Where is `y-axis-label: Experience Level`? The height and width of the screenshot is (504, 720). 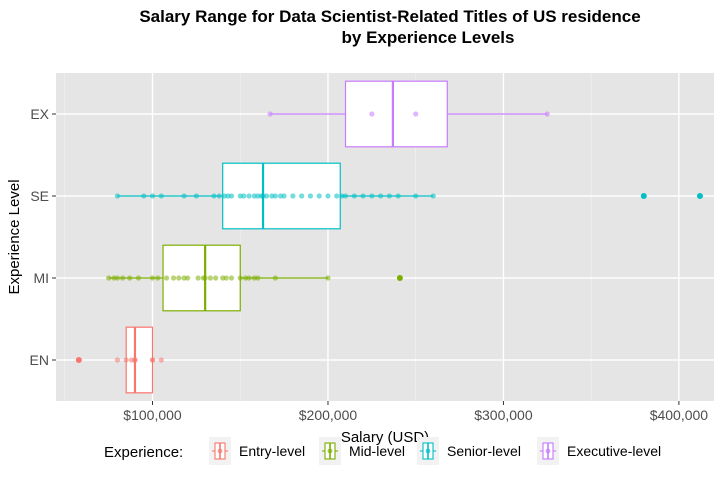
y-axis-label: Experience Level is located at coordinates (14, 236).